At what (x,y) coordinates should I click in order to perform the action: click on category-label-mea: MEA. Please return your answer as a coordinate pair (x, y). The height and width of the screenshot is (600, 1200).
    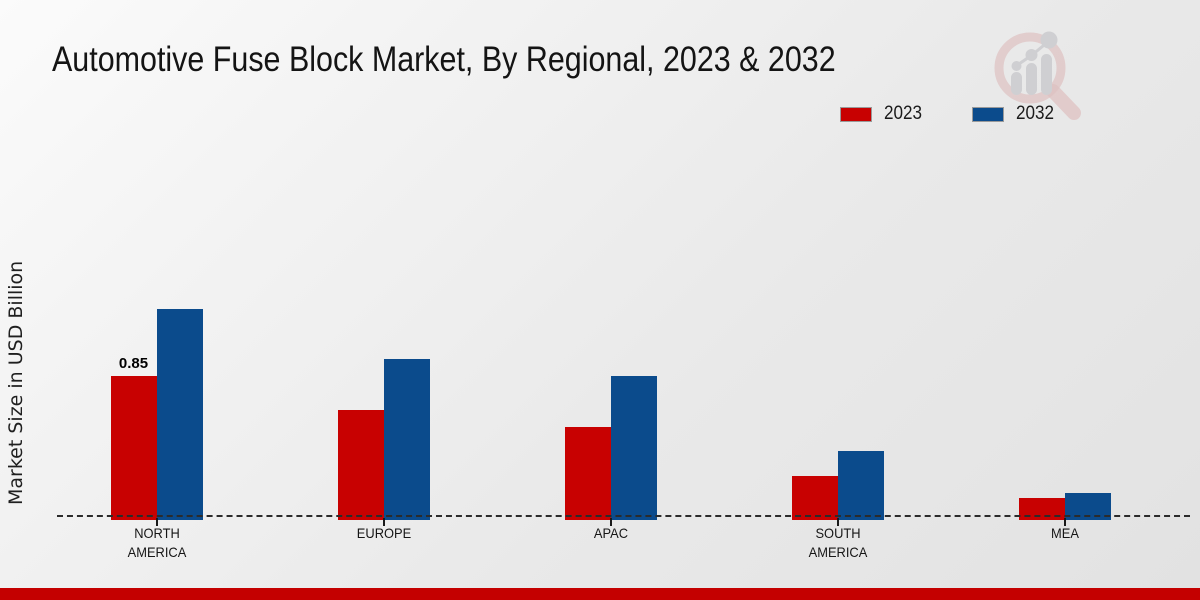
    Looking at the image, I should click on (1065, 533).